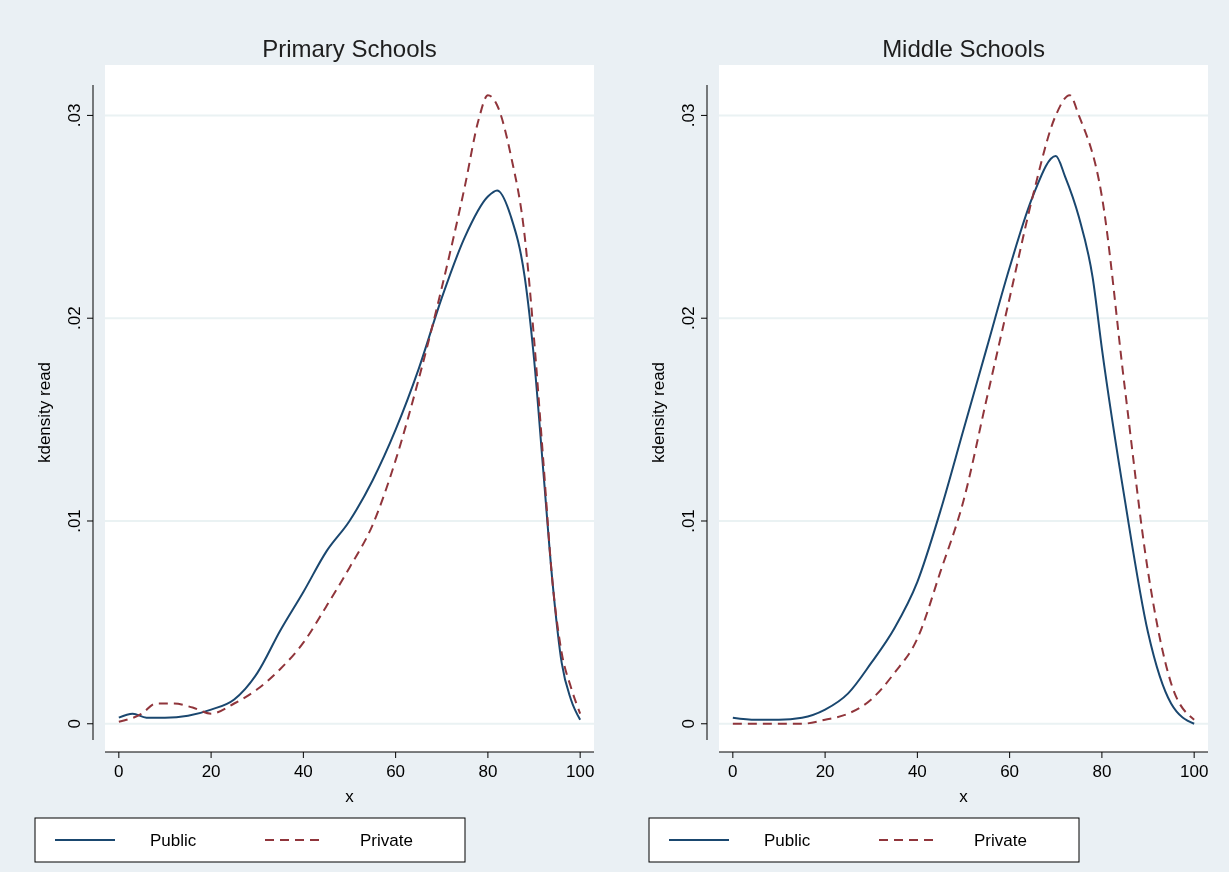 The height and width of the screenshot is (872, 1229). What do you see at coordinates (963, 48) in the screenshot?
I see `chart-title: Middle Schools` at bounding box center [963, 48].